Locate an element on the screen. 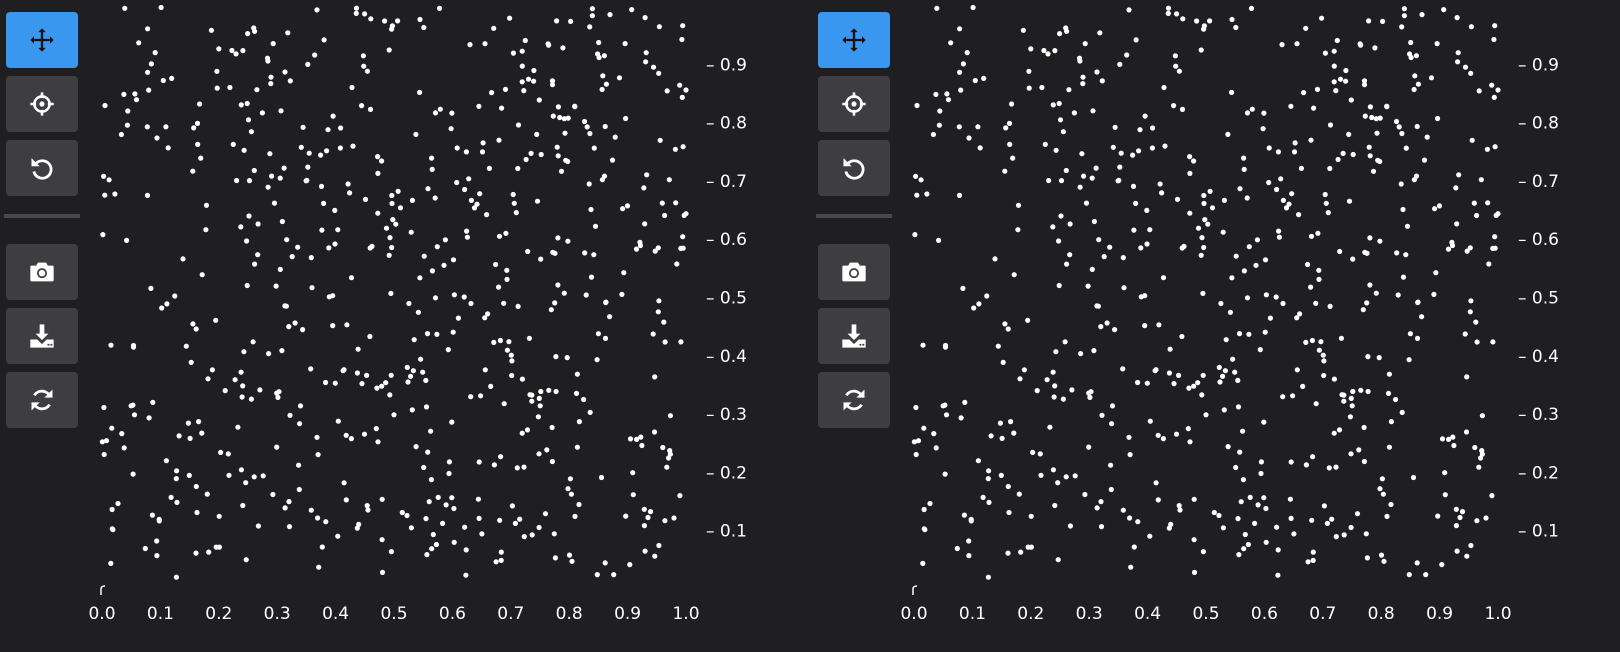 This screenshot has width=1620, height=652. x-tick-label: 1.0 is located at coordinates (685, 614).